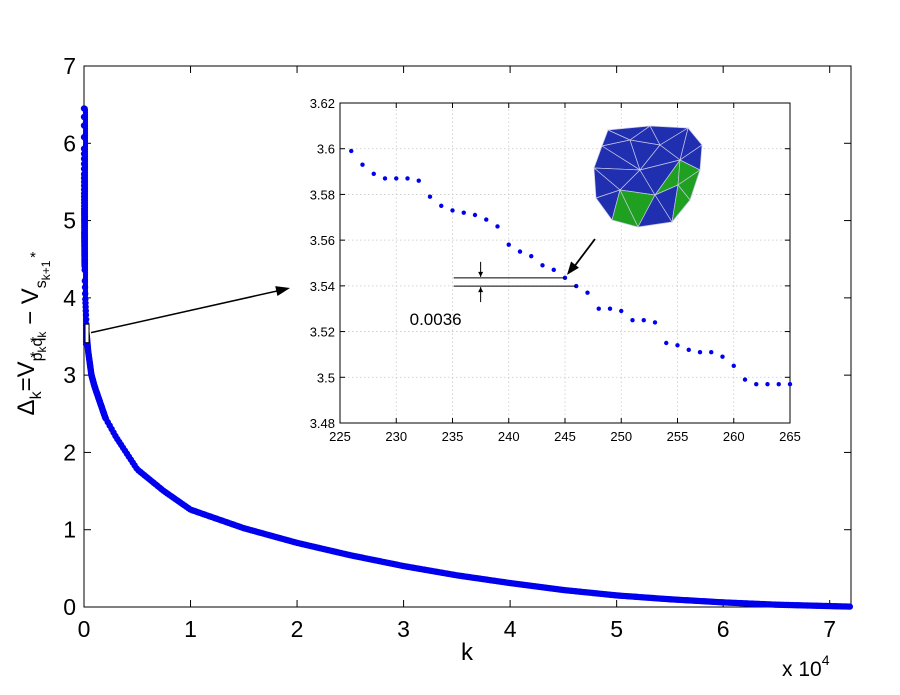  I want to click on inset-x-tick-label: 245, so click(565, 436).